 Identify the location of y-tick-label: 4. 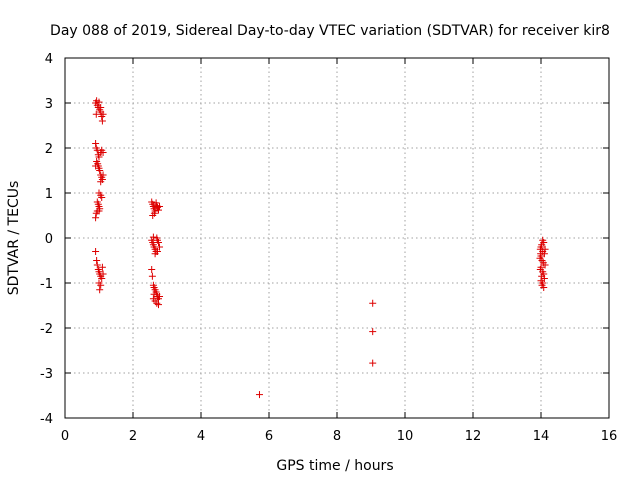
(49, 59).